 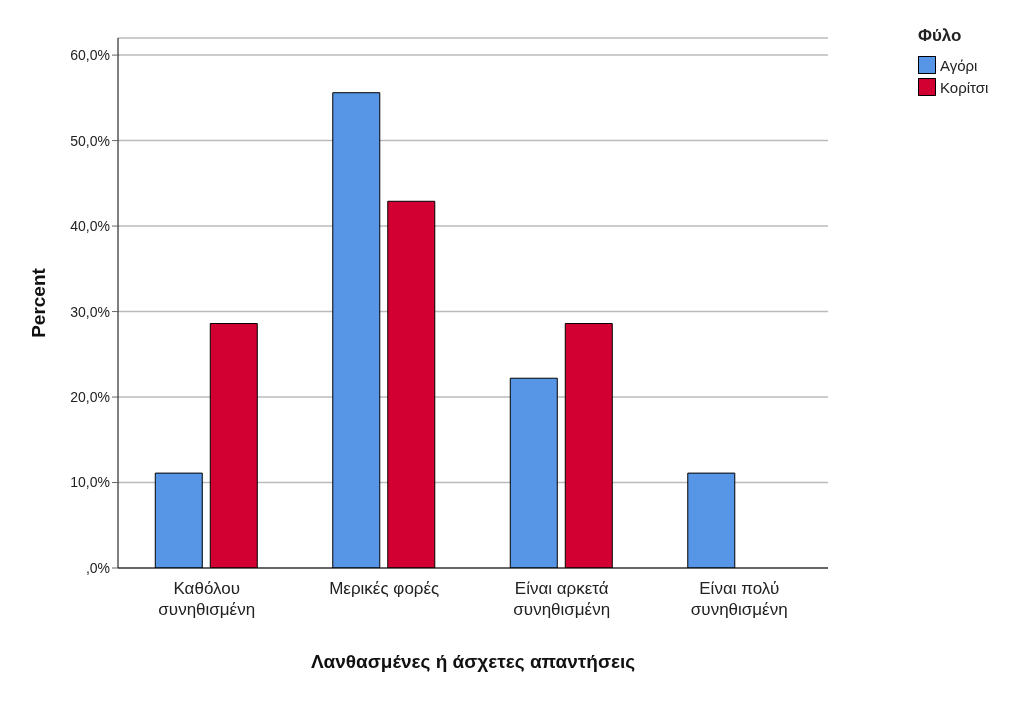 I want to click on y-tick-label: 50,0%, so click(x=90, y=140).